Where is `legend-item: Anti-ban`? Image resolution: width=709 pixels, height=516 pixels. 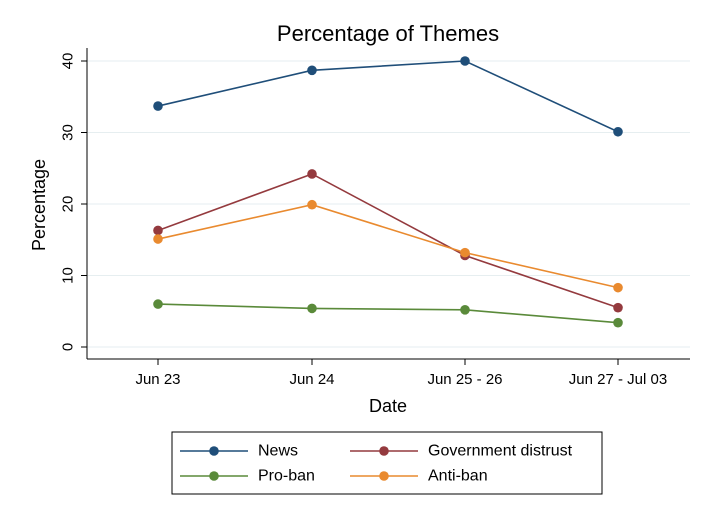
legend-item: Anti-ban is located at coordinates (419, 476).